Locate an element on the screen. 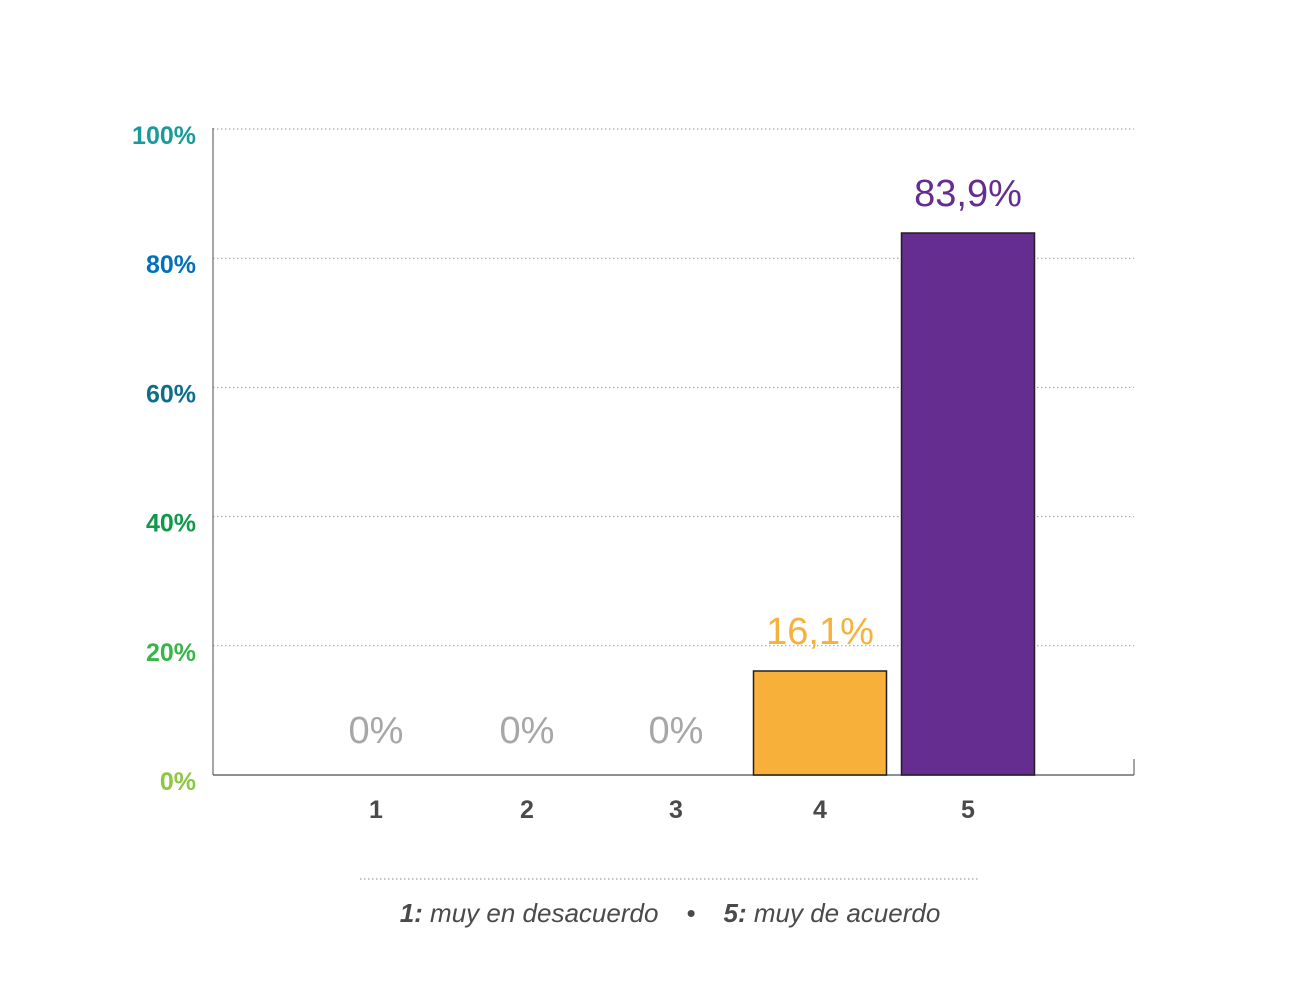  x-tick-label-2: 2 is located at coordinates (527, 810).